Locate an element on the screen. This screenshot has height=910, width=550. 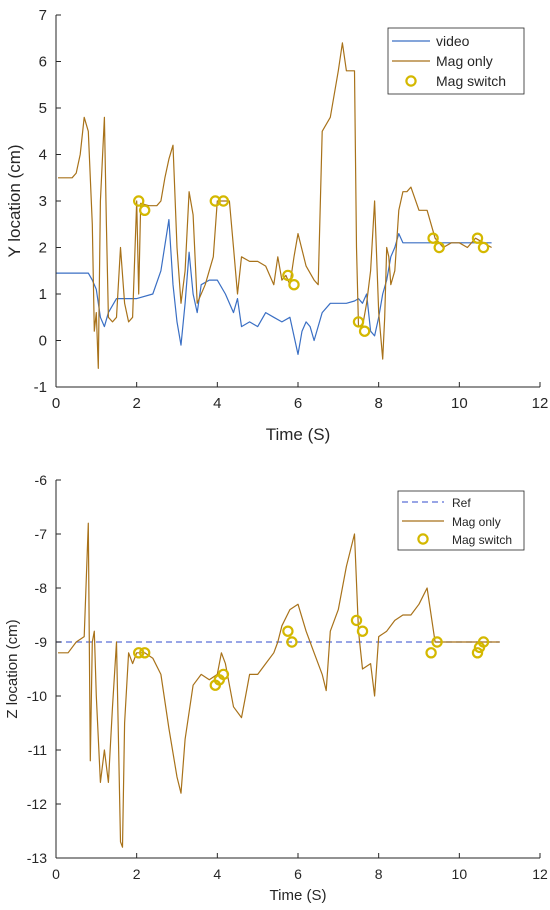
x-tick-label-bottom: 6 is located at coordinates (298, 874).